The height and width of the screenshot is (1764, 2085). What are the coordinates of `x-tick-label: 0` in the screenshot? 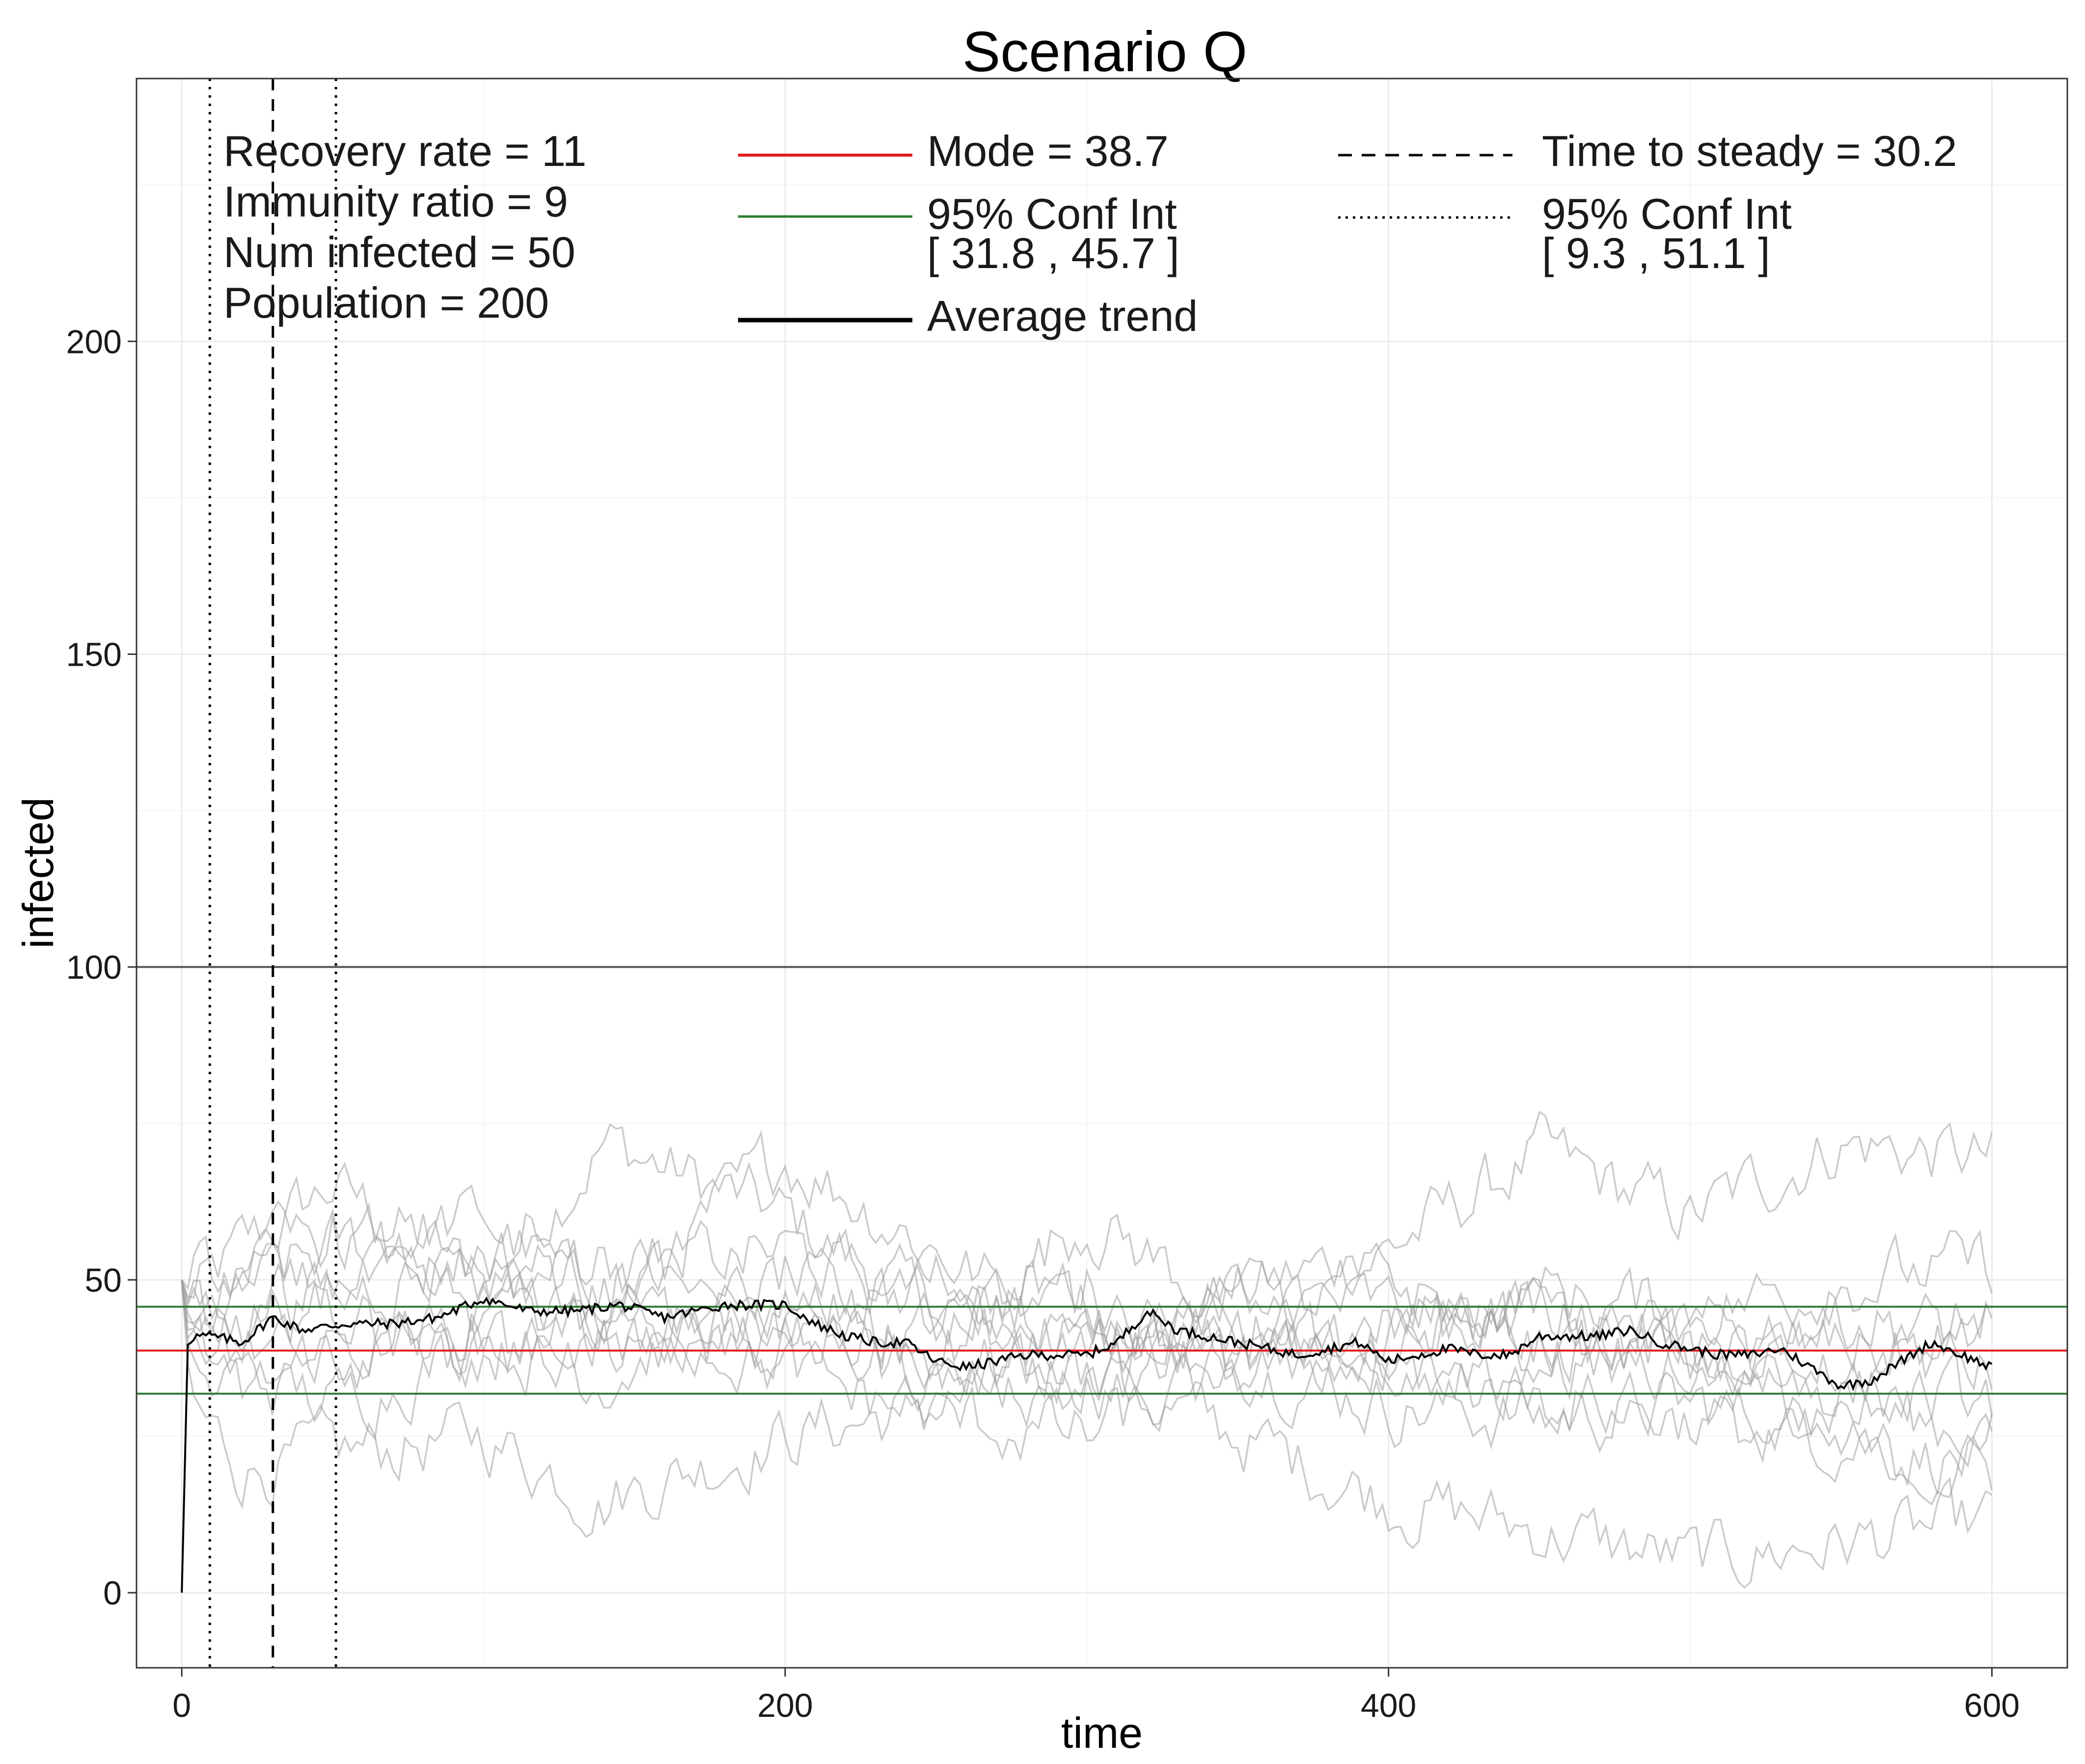 It's located at (181, 1705).